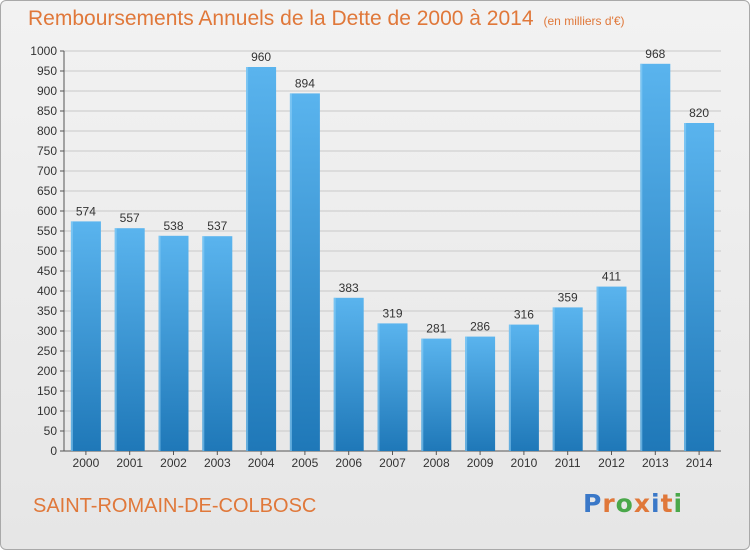  I want to click on bar-2002, so click(173, 343).